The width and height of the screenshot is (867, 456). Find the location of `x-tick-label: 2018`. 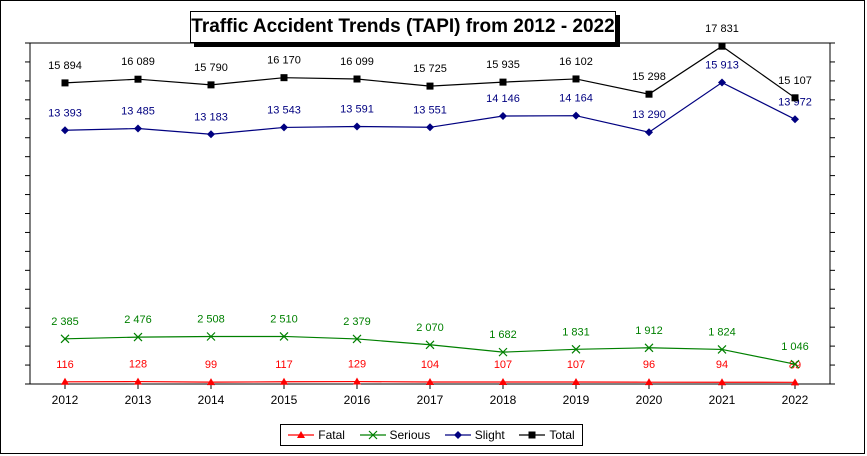

x-tick-label: 2018 is located at coordinates (503, 400).